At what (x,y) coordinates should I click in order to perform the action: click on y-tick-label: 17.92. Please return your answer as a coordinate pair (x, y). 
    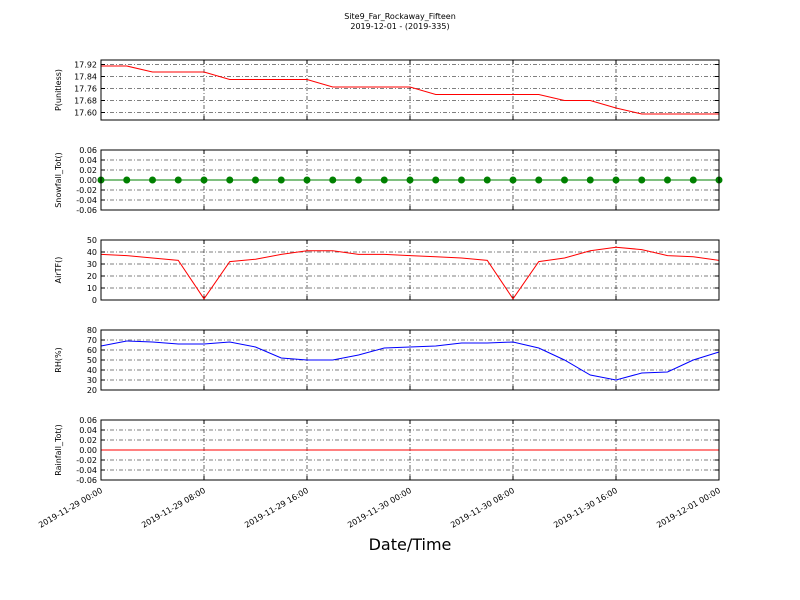
    Looking at the image, I should click on (85, 65).